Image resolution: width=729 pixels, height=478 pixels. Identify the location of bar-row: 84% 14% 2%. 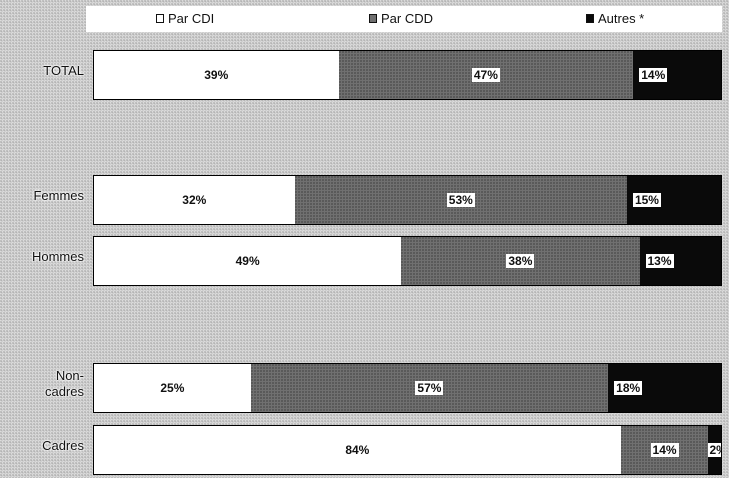
(407, 450).